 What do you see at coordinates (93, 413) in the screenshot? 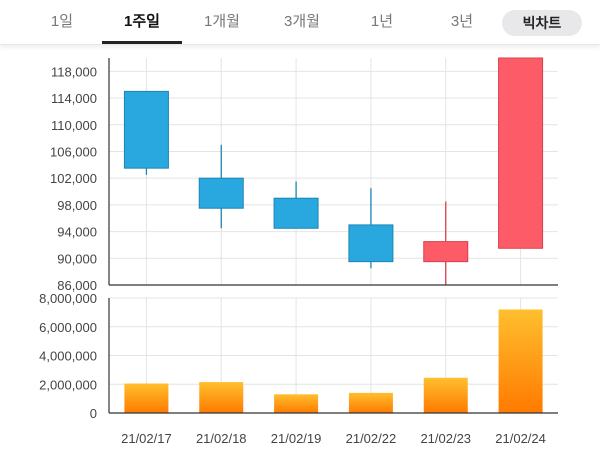
I see `volume-tick-label: 0` at bounding box center [93, 413].